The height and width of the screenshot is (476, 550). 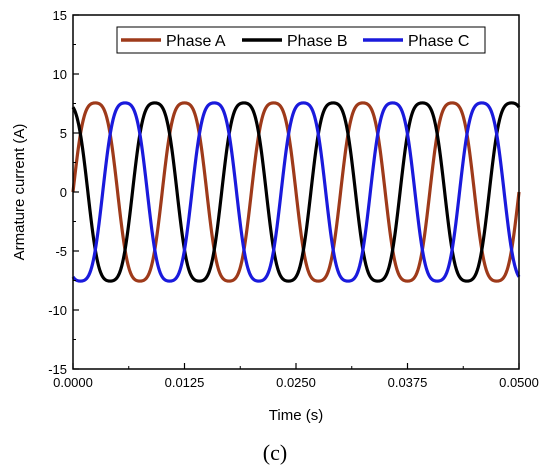 I want to click on x-tick-label: 0.0125, so click(x=185, y=382).